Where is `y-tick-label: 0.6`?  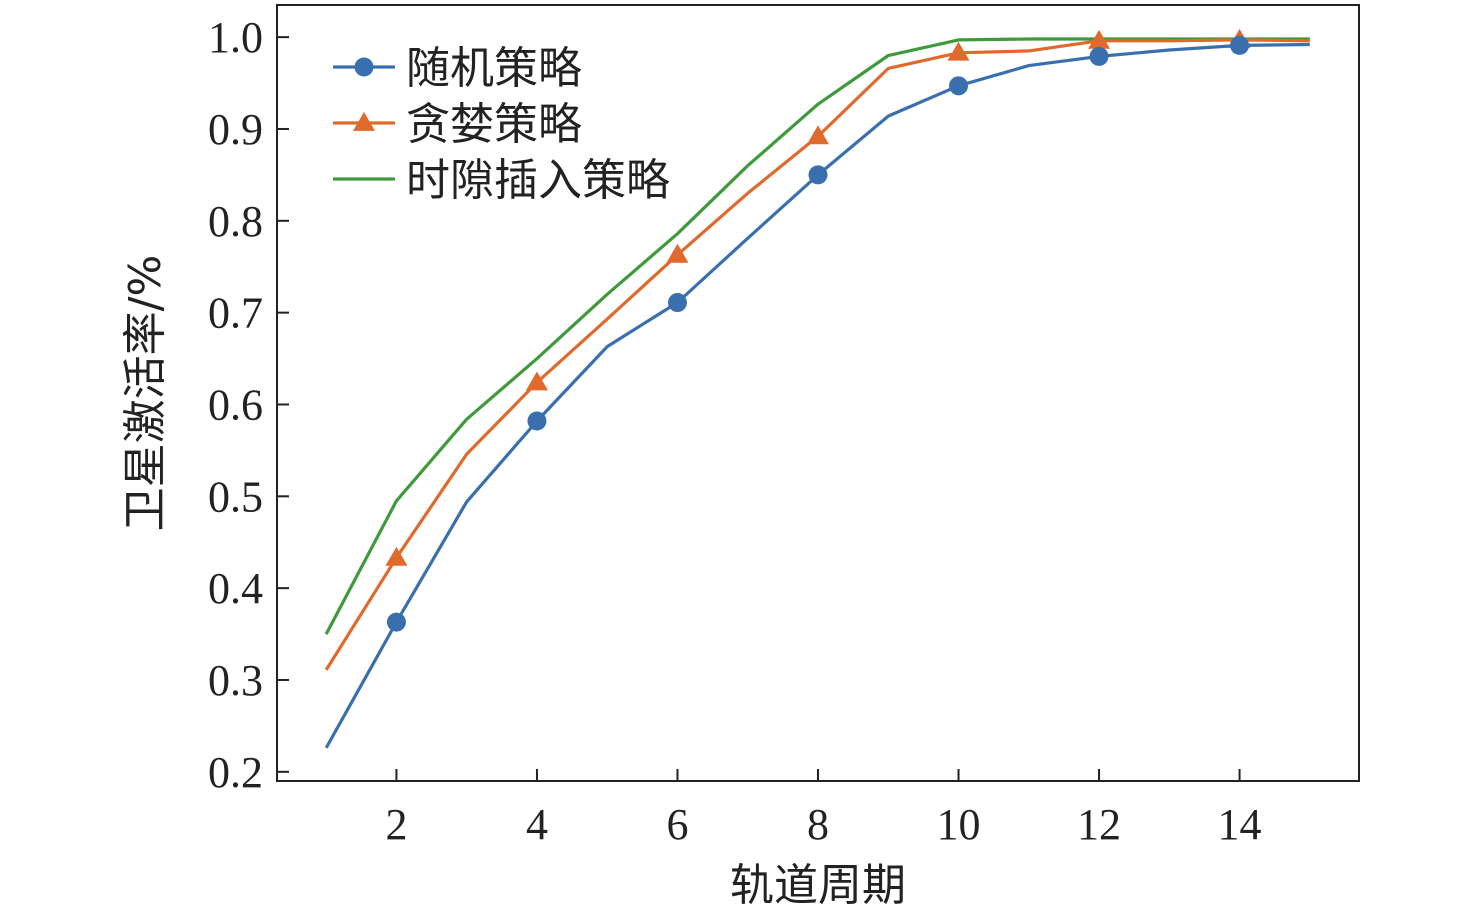
y-tick-label: 0.6 is located at coordinates (235, 404).